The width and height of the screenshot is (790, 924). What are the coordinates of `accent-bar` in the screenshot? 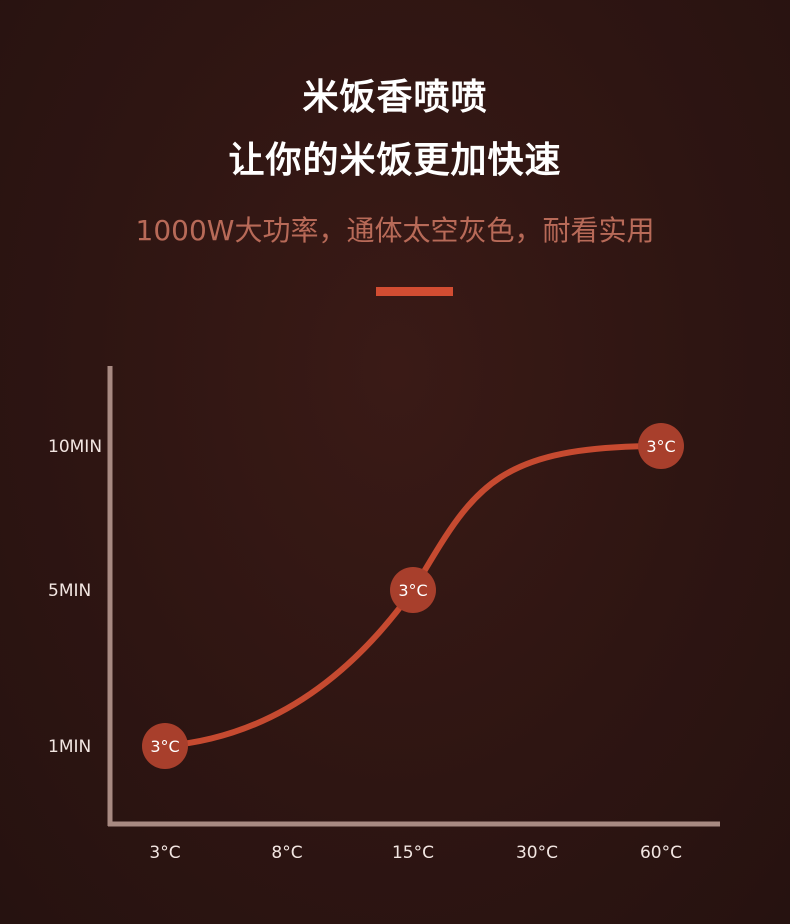 It's located at (414, 291).